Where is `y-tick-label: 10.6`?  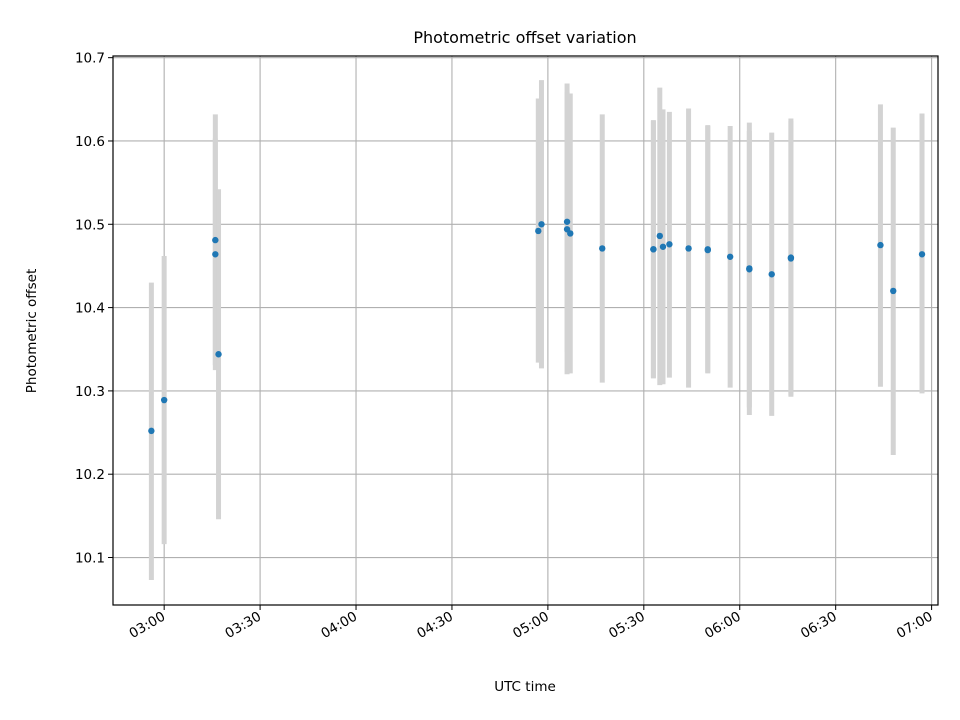 y-tick-label: 10.6 is located at coordinates (90, 142).